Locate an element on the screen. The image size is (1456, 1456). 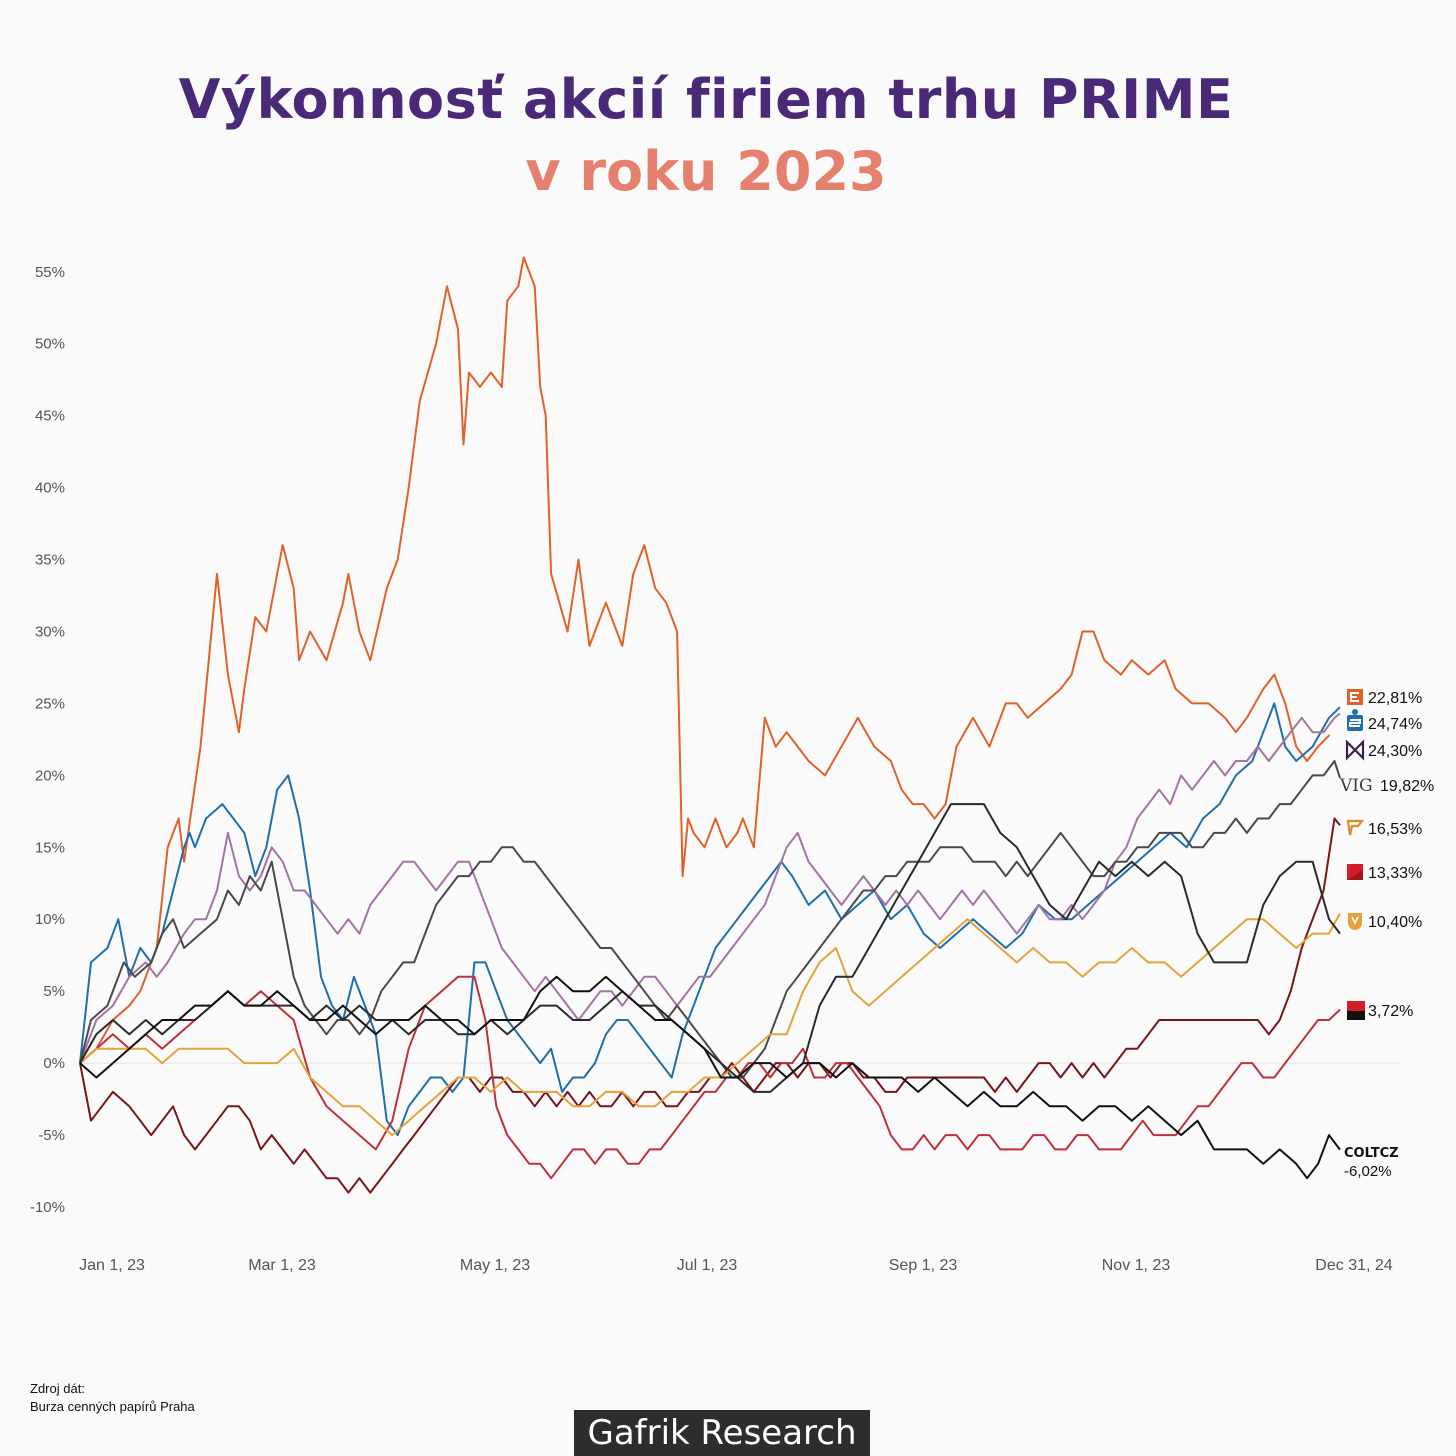
icon-top is located at coordinates (1356, 1006).